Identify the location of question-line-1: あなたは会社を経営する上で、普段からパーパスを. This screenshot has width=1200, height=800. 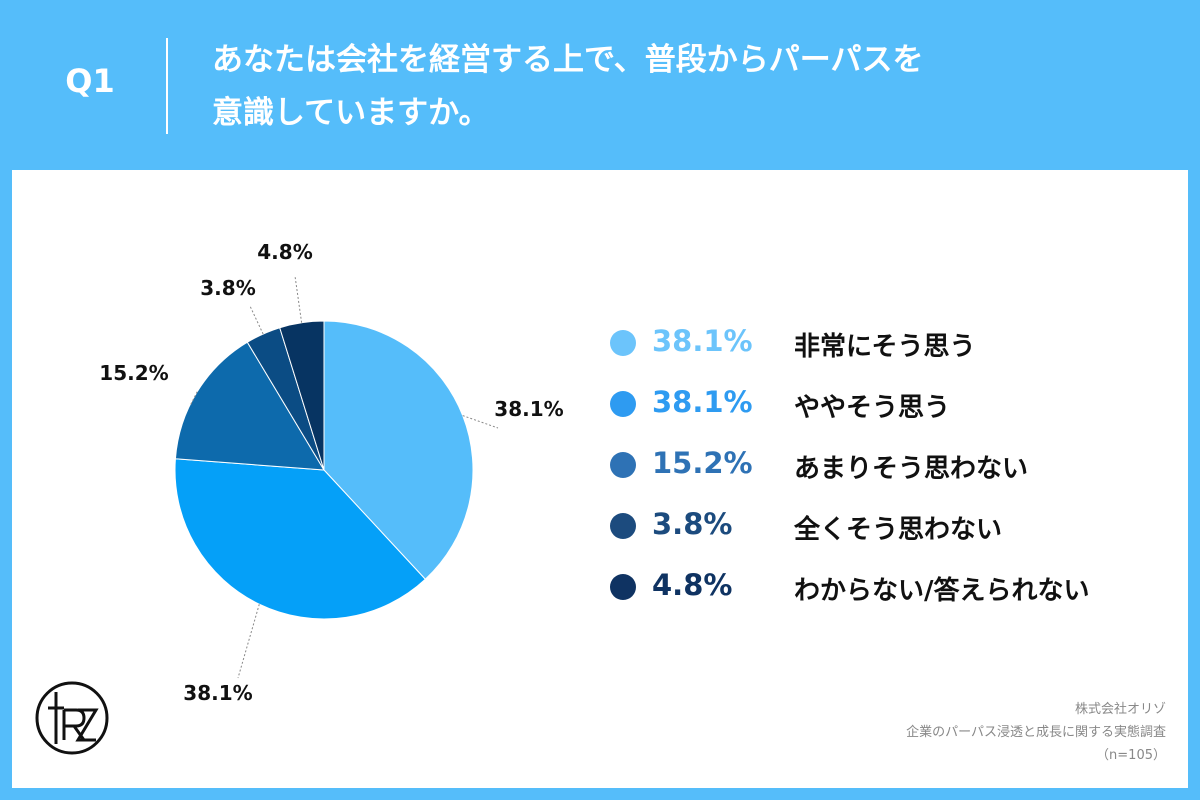
(568, 60).